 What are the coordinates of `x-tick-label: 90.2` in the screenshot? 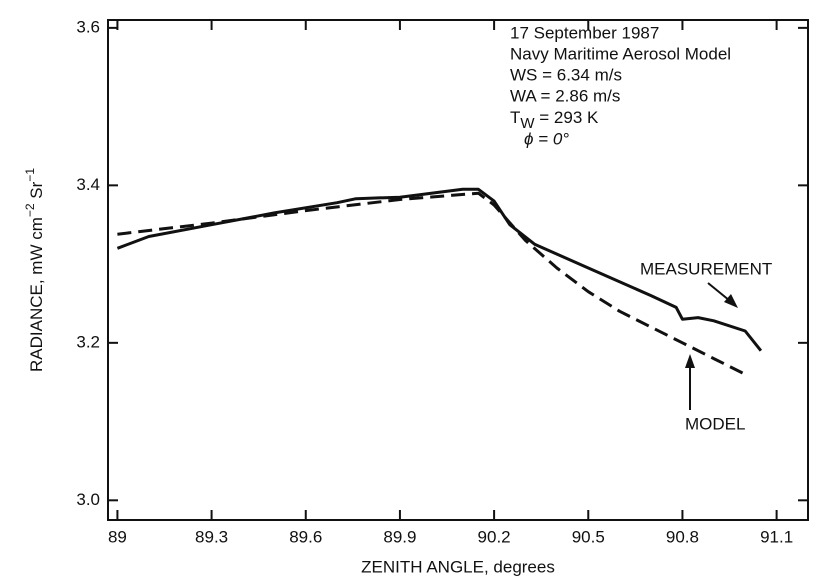 It's located at (494, 536).